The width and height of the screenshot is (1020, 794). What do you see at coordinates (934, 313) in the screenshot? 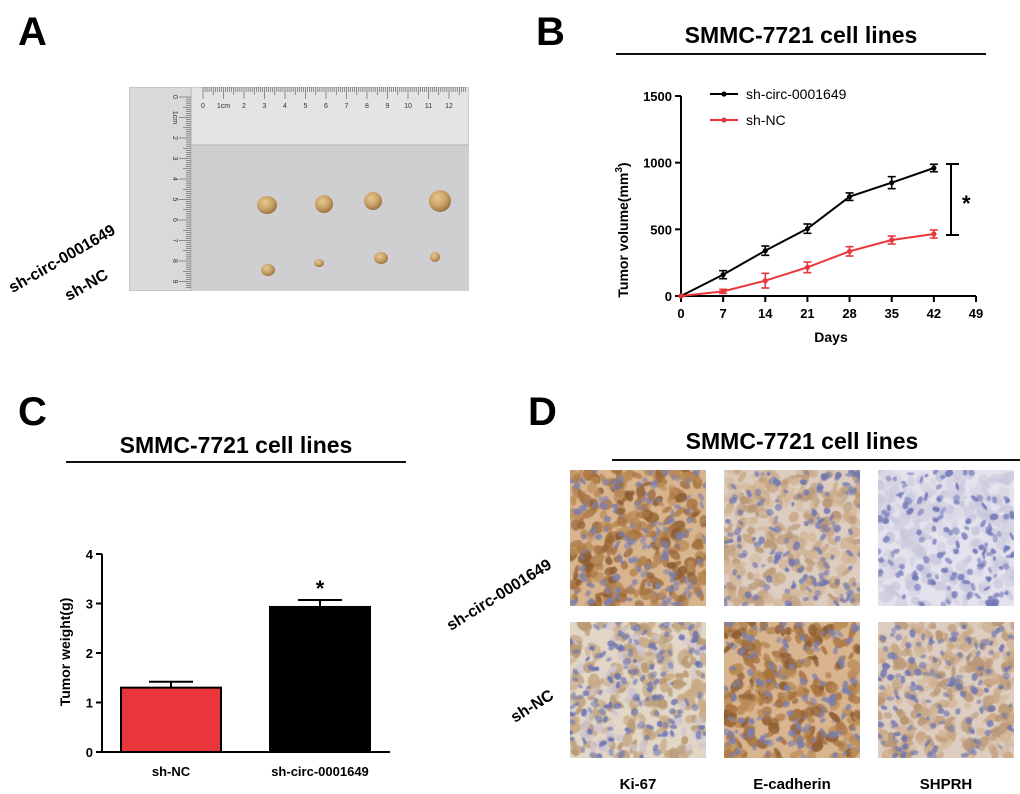
I see `x-tick-label: 42` at bounding box center [934, 313].